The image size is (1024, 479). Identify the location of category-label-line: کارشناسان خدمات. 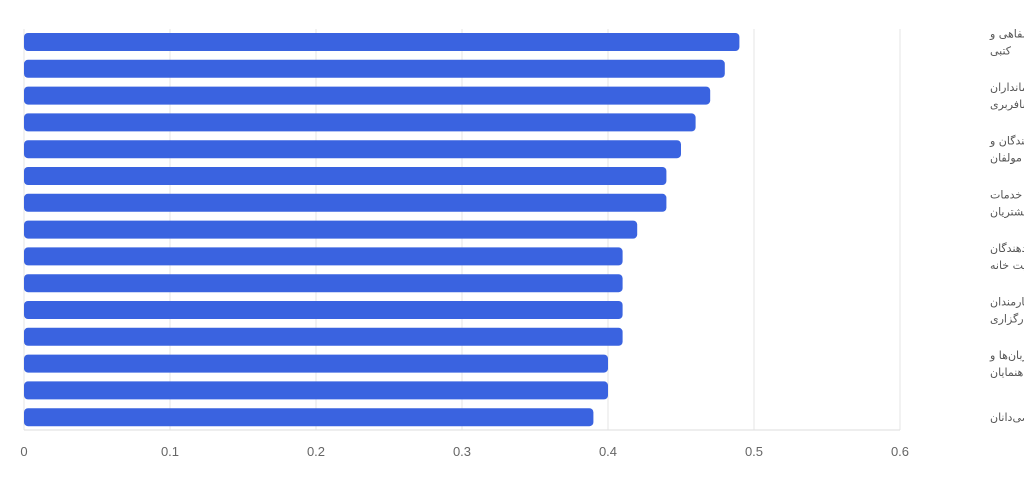
(1007, 194).